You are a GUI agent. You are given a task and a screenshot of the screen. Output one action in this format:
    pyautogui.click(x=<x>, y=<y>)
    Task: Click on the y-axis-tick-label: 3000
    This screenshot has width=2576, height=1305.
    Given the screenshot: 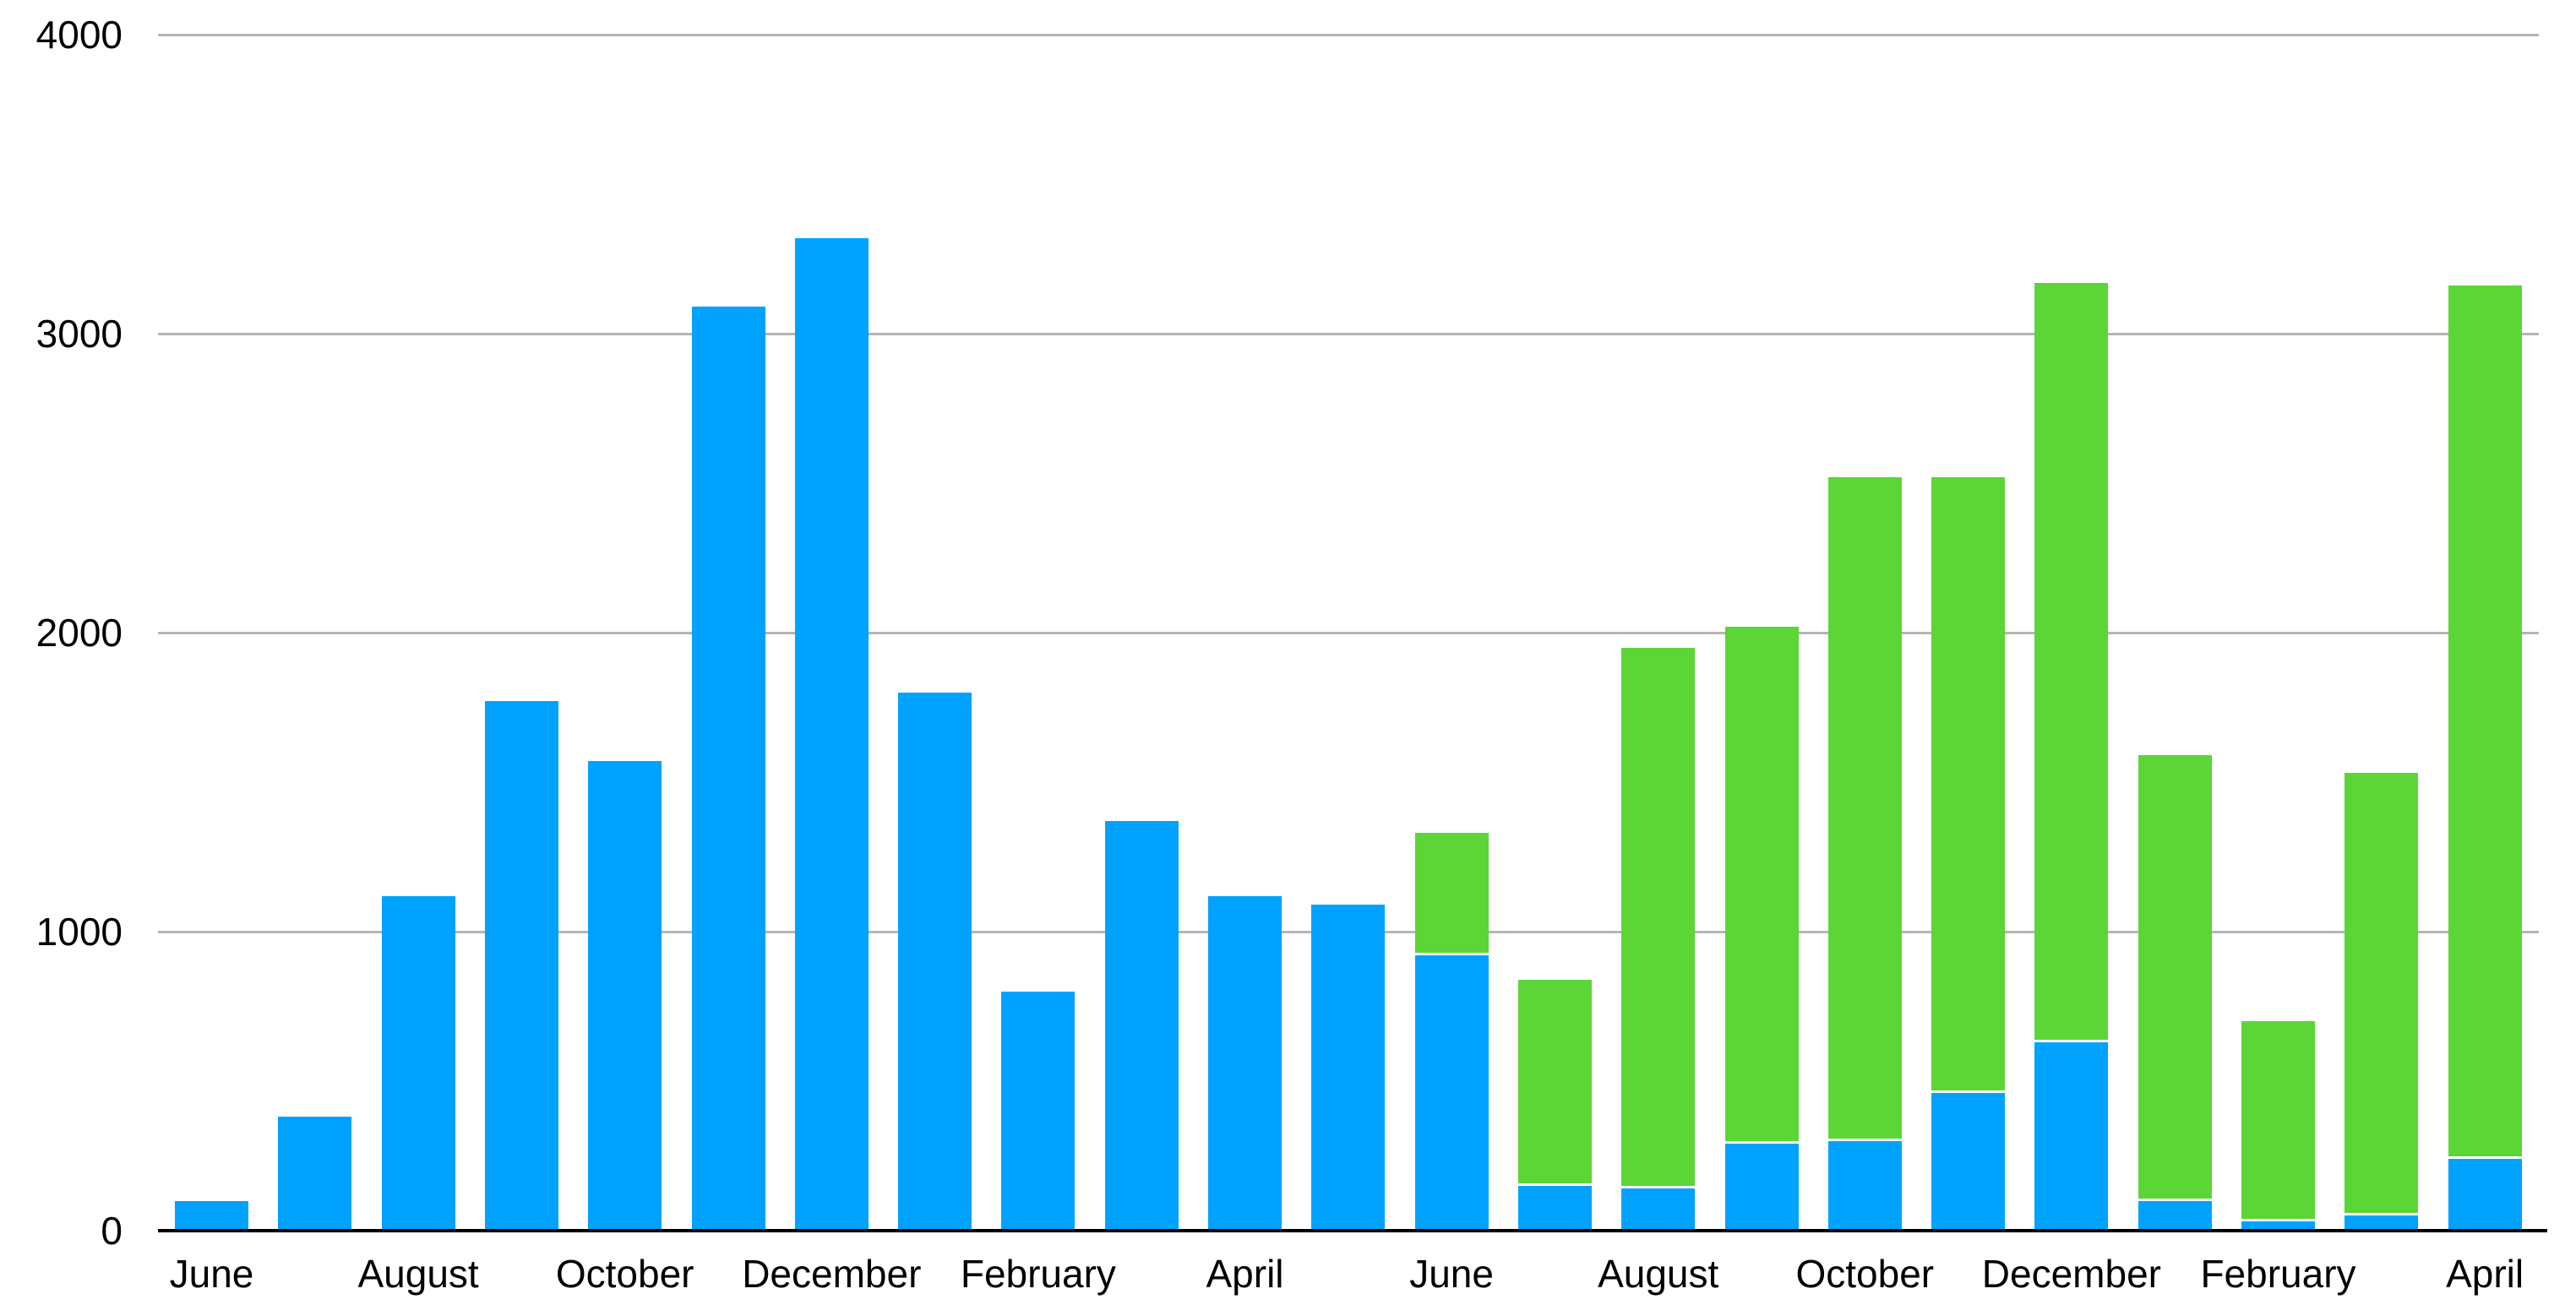 What is the action you would take?
    pyautogui.click(x=79, y=334)
    